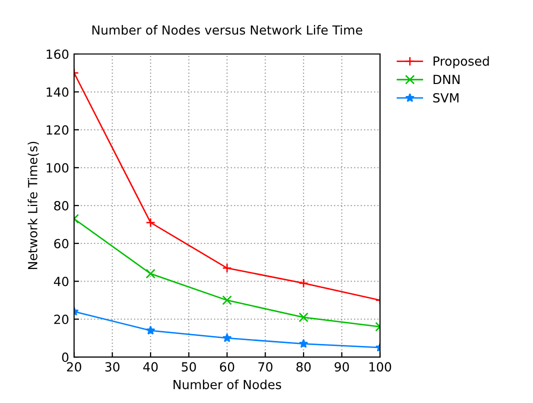 This screenshot has width=533, height=403. What do you see at coordinates (57, 92) in the screenshot?
I see `y-tick-label: 140` at bounding box center [57, 92].